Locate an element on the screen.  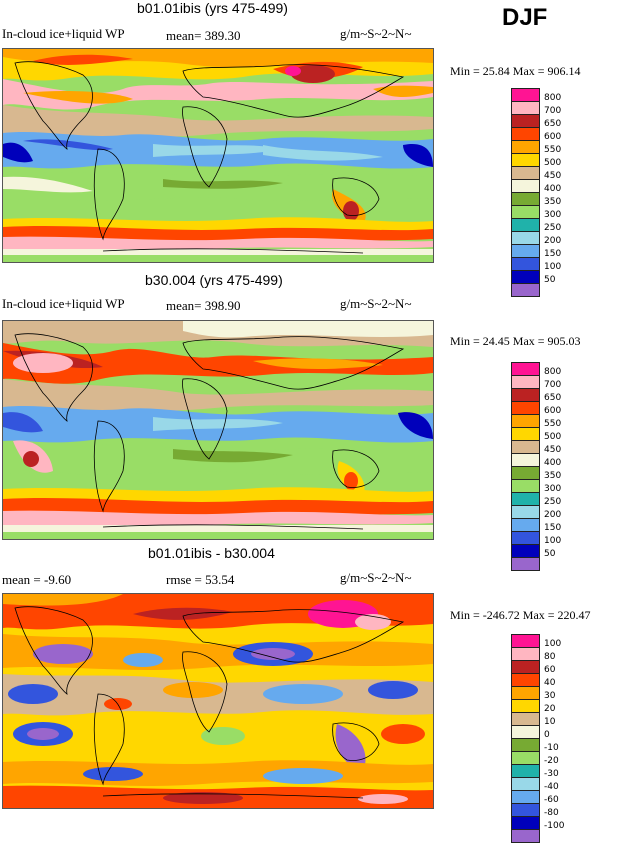
legend-row: 600 is located at coordinates (566, 134).